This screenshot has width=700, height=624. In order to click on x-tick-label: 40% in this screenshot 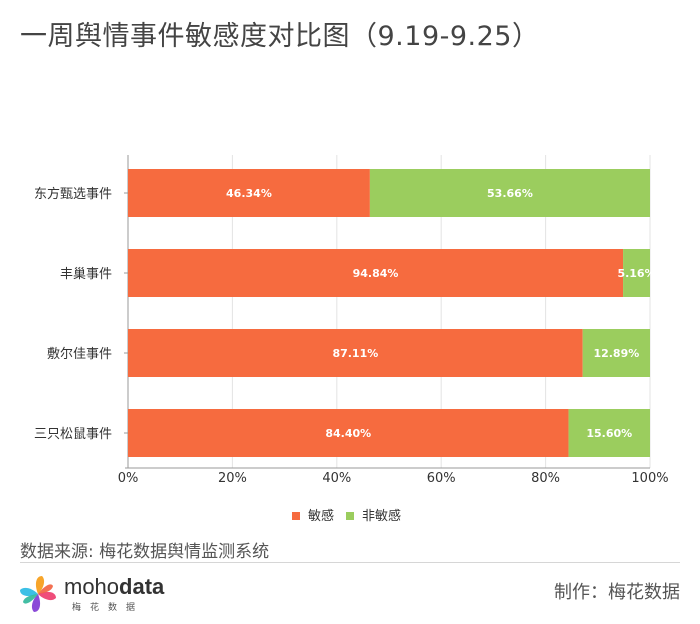, I will do `click(336, 478)`.